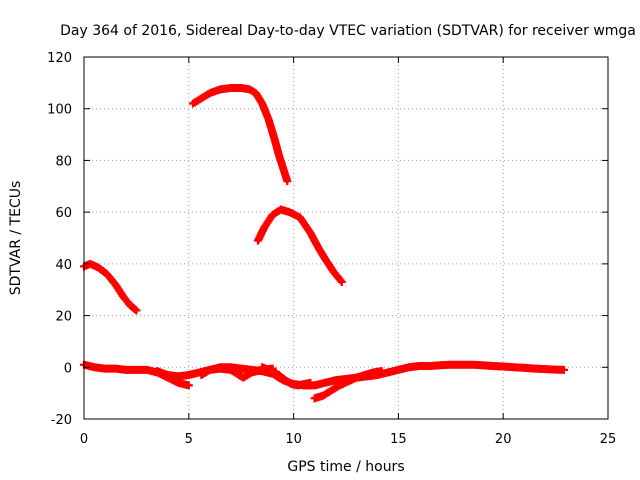 This screenshot has width=640, height=480. I want to click on y-tick-label: 120, so click(59, 58).